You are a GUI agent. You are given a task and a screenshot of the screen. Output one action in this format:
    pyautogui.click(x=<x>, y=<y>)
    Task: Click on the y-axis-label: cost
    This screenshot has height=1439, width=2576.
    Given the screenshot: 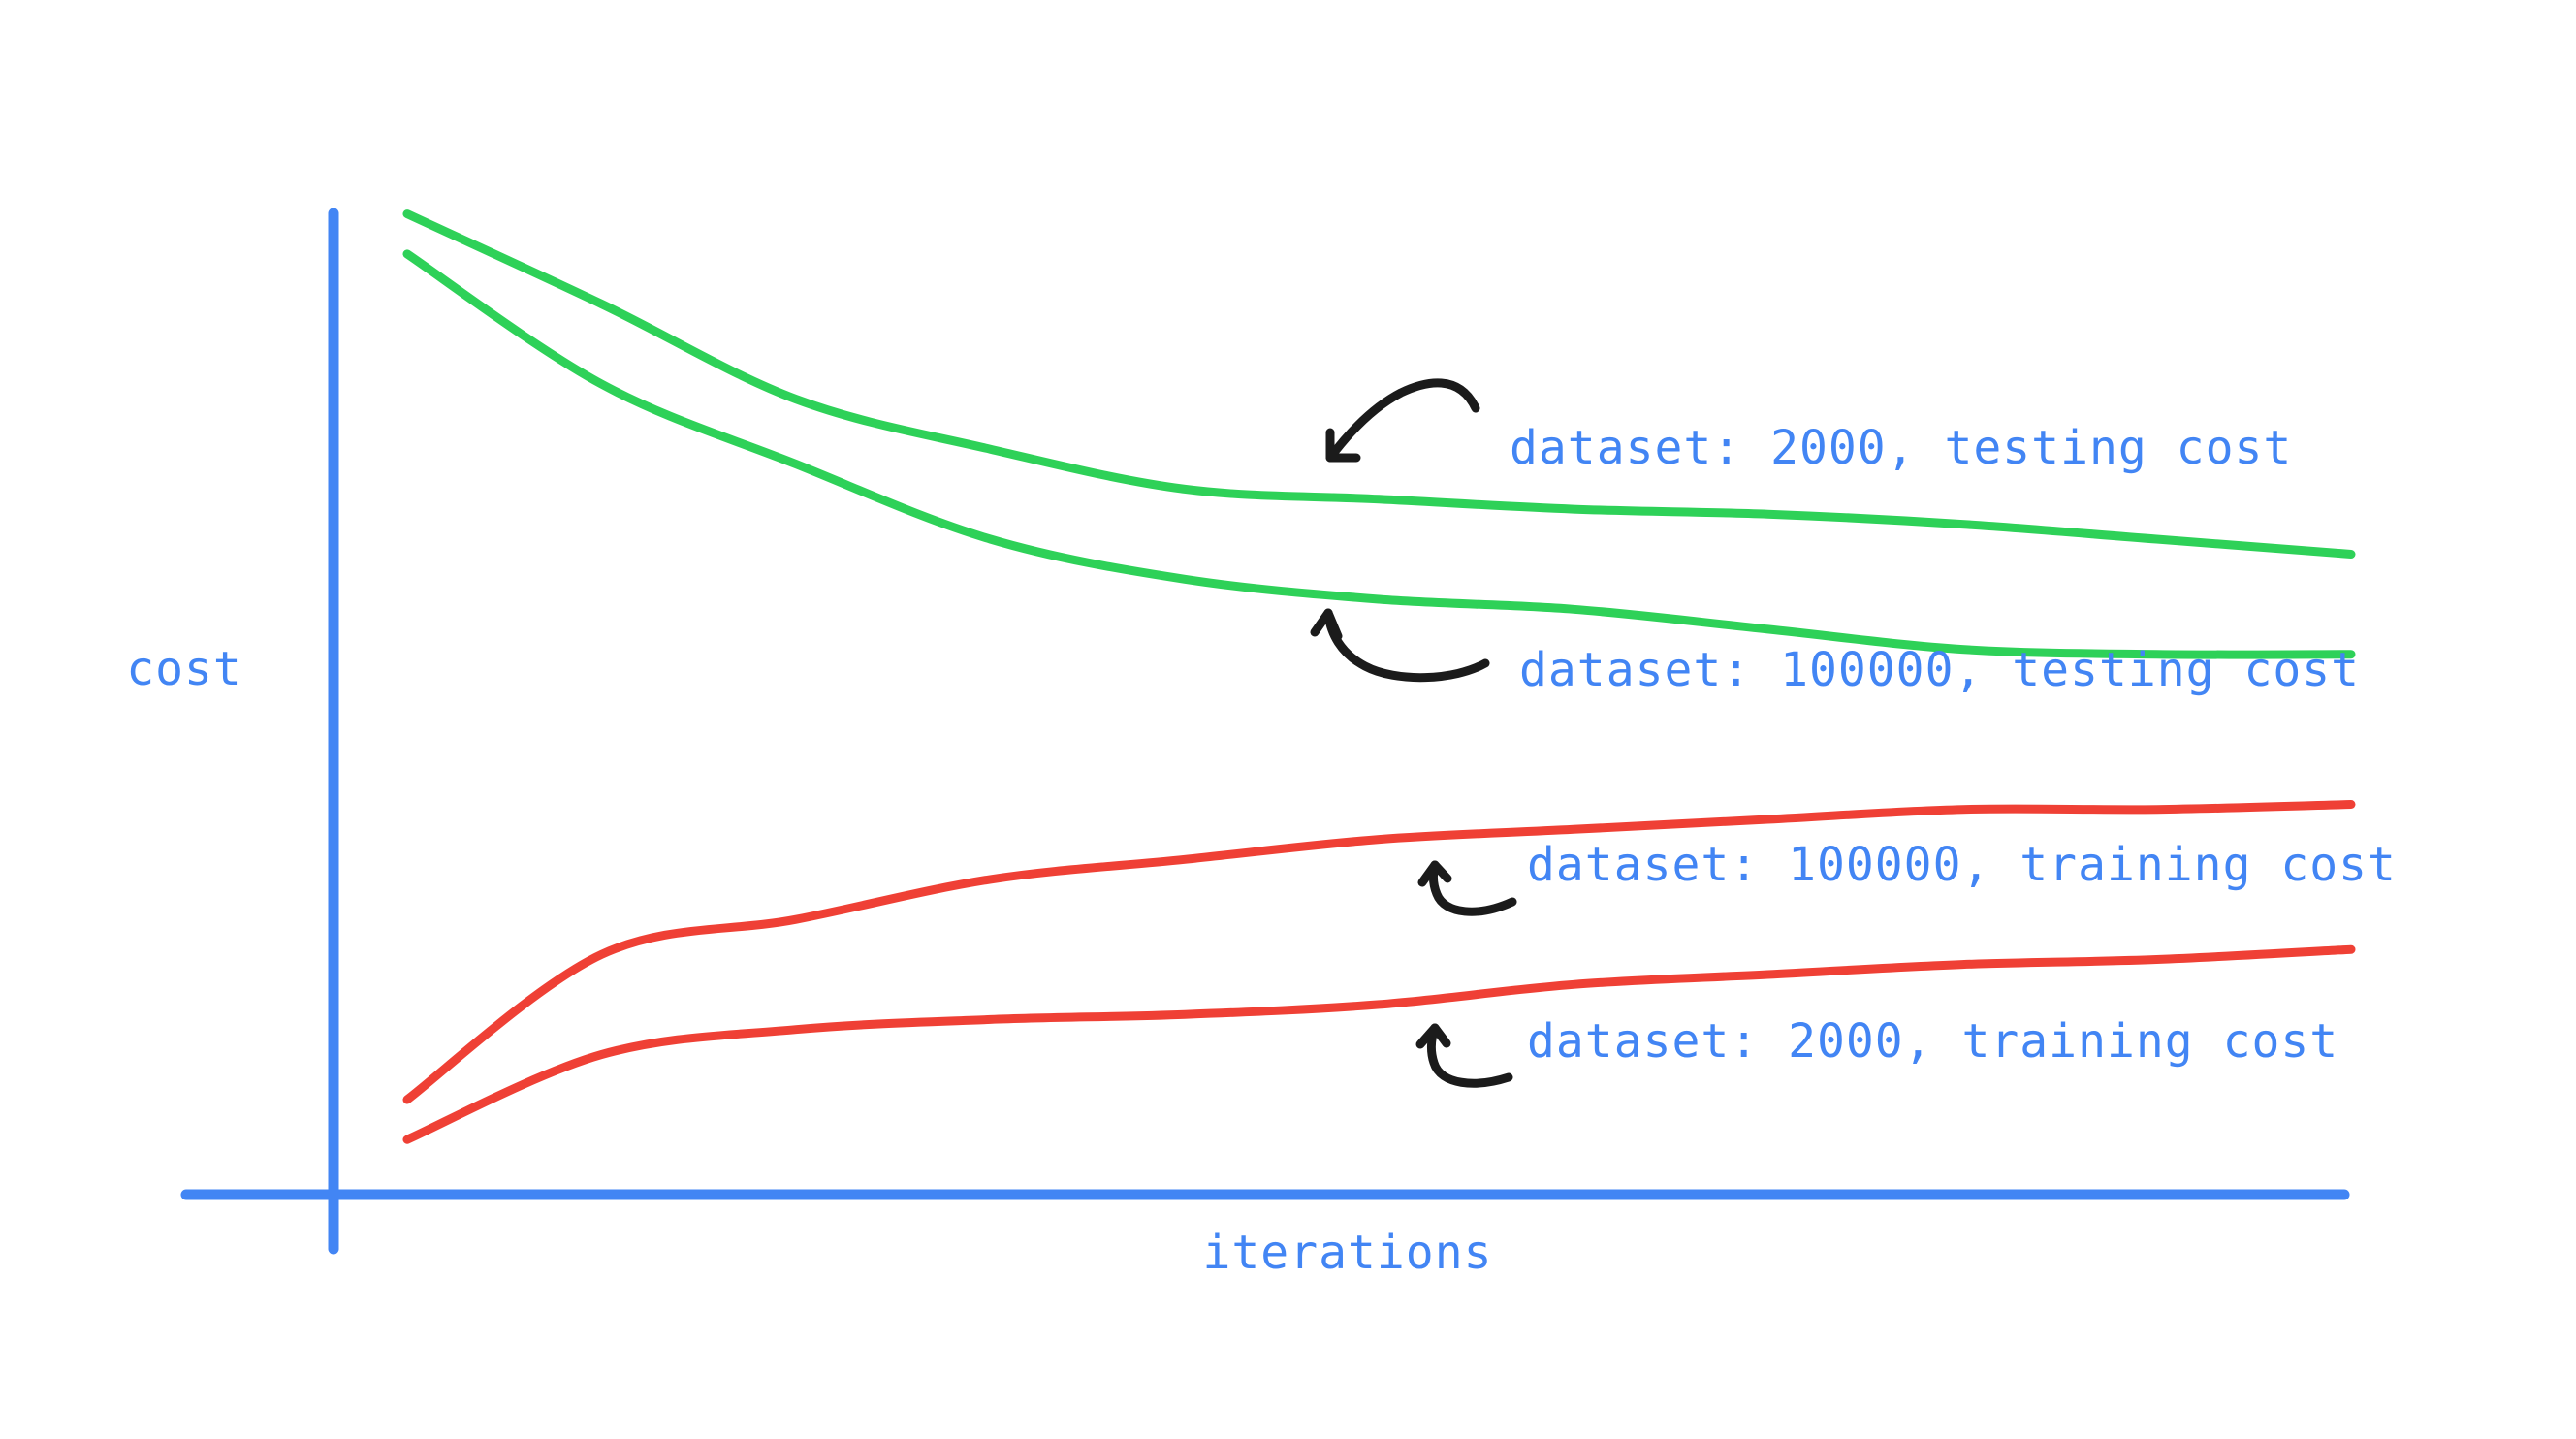 What is the action you would take?
    pyautogui.click(x=184, y=669)
    